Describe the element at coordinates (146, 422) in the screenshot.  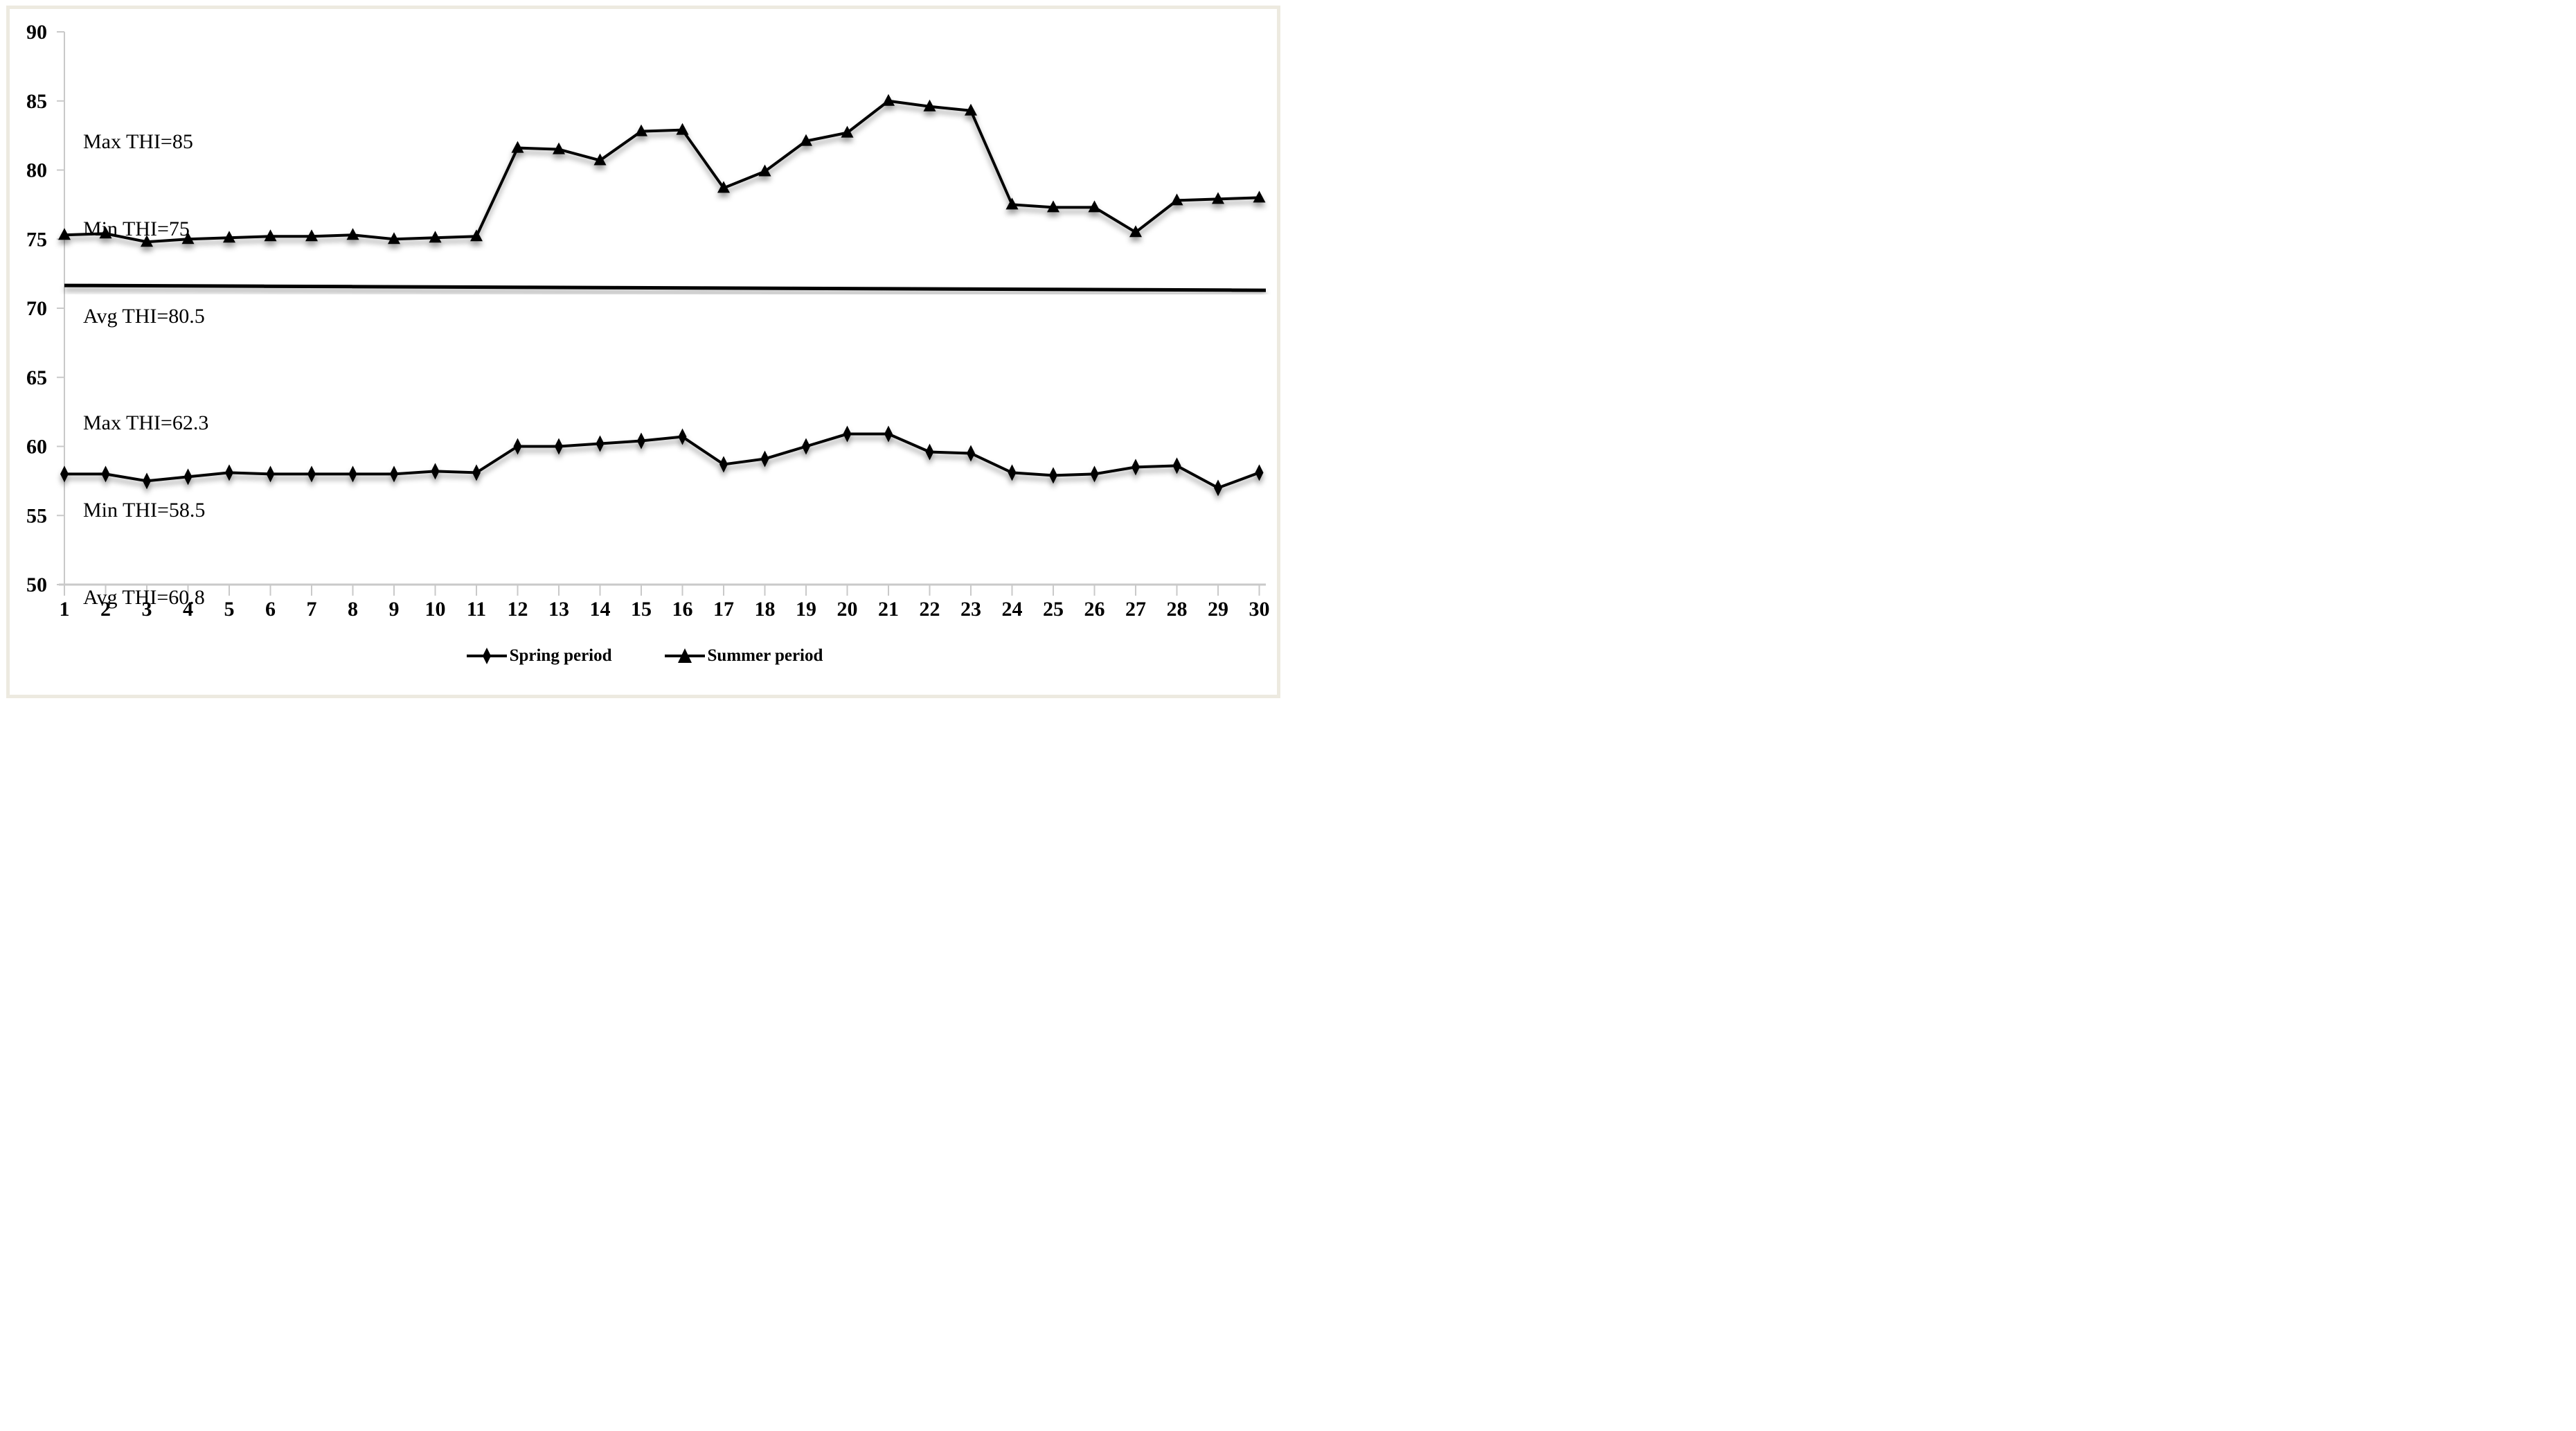
I see `spring-max-thi: Max THI=62.3` at that location.